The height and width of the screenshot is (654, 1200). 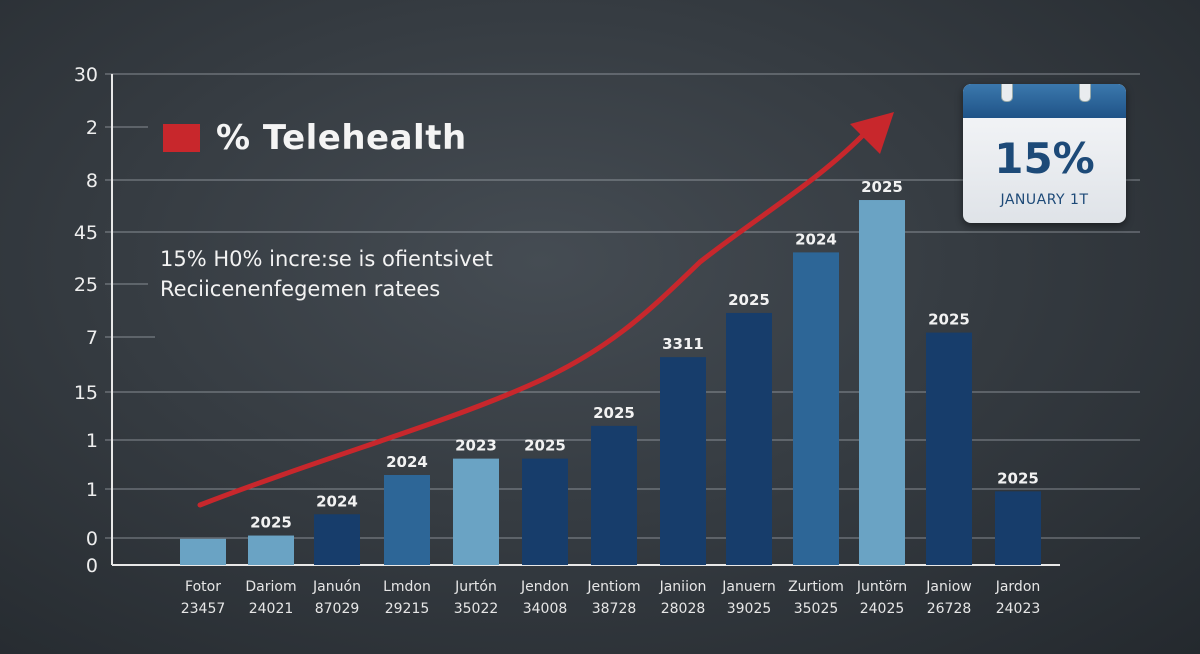 I want to click on annotation-line-1: 15% H0% incre:se is ofientsivet, so click(x=326, y=259).